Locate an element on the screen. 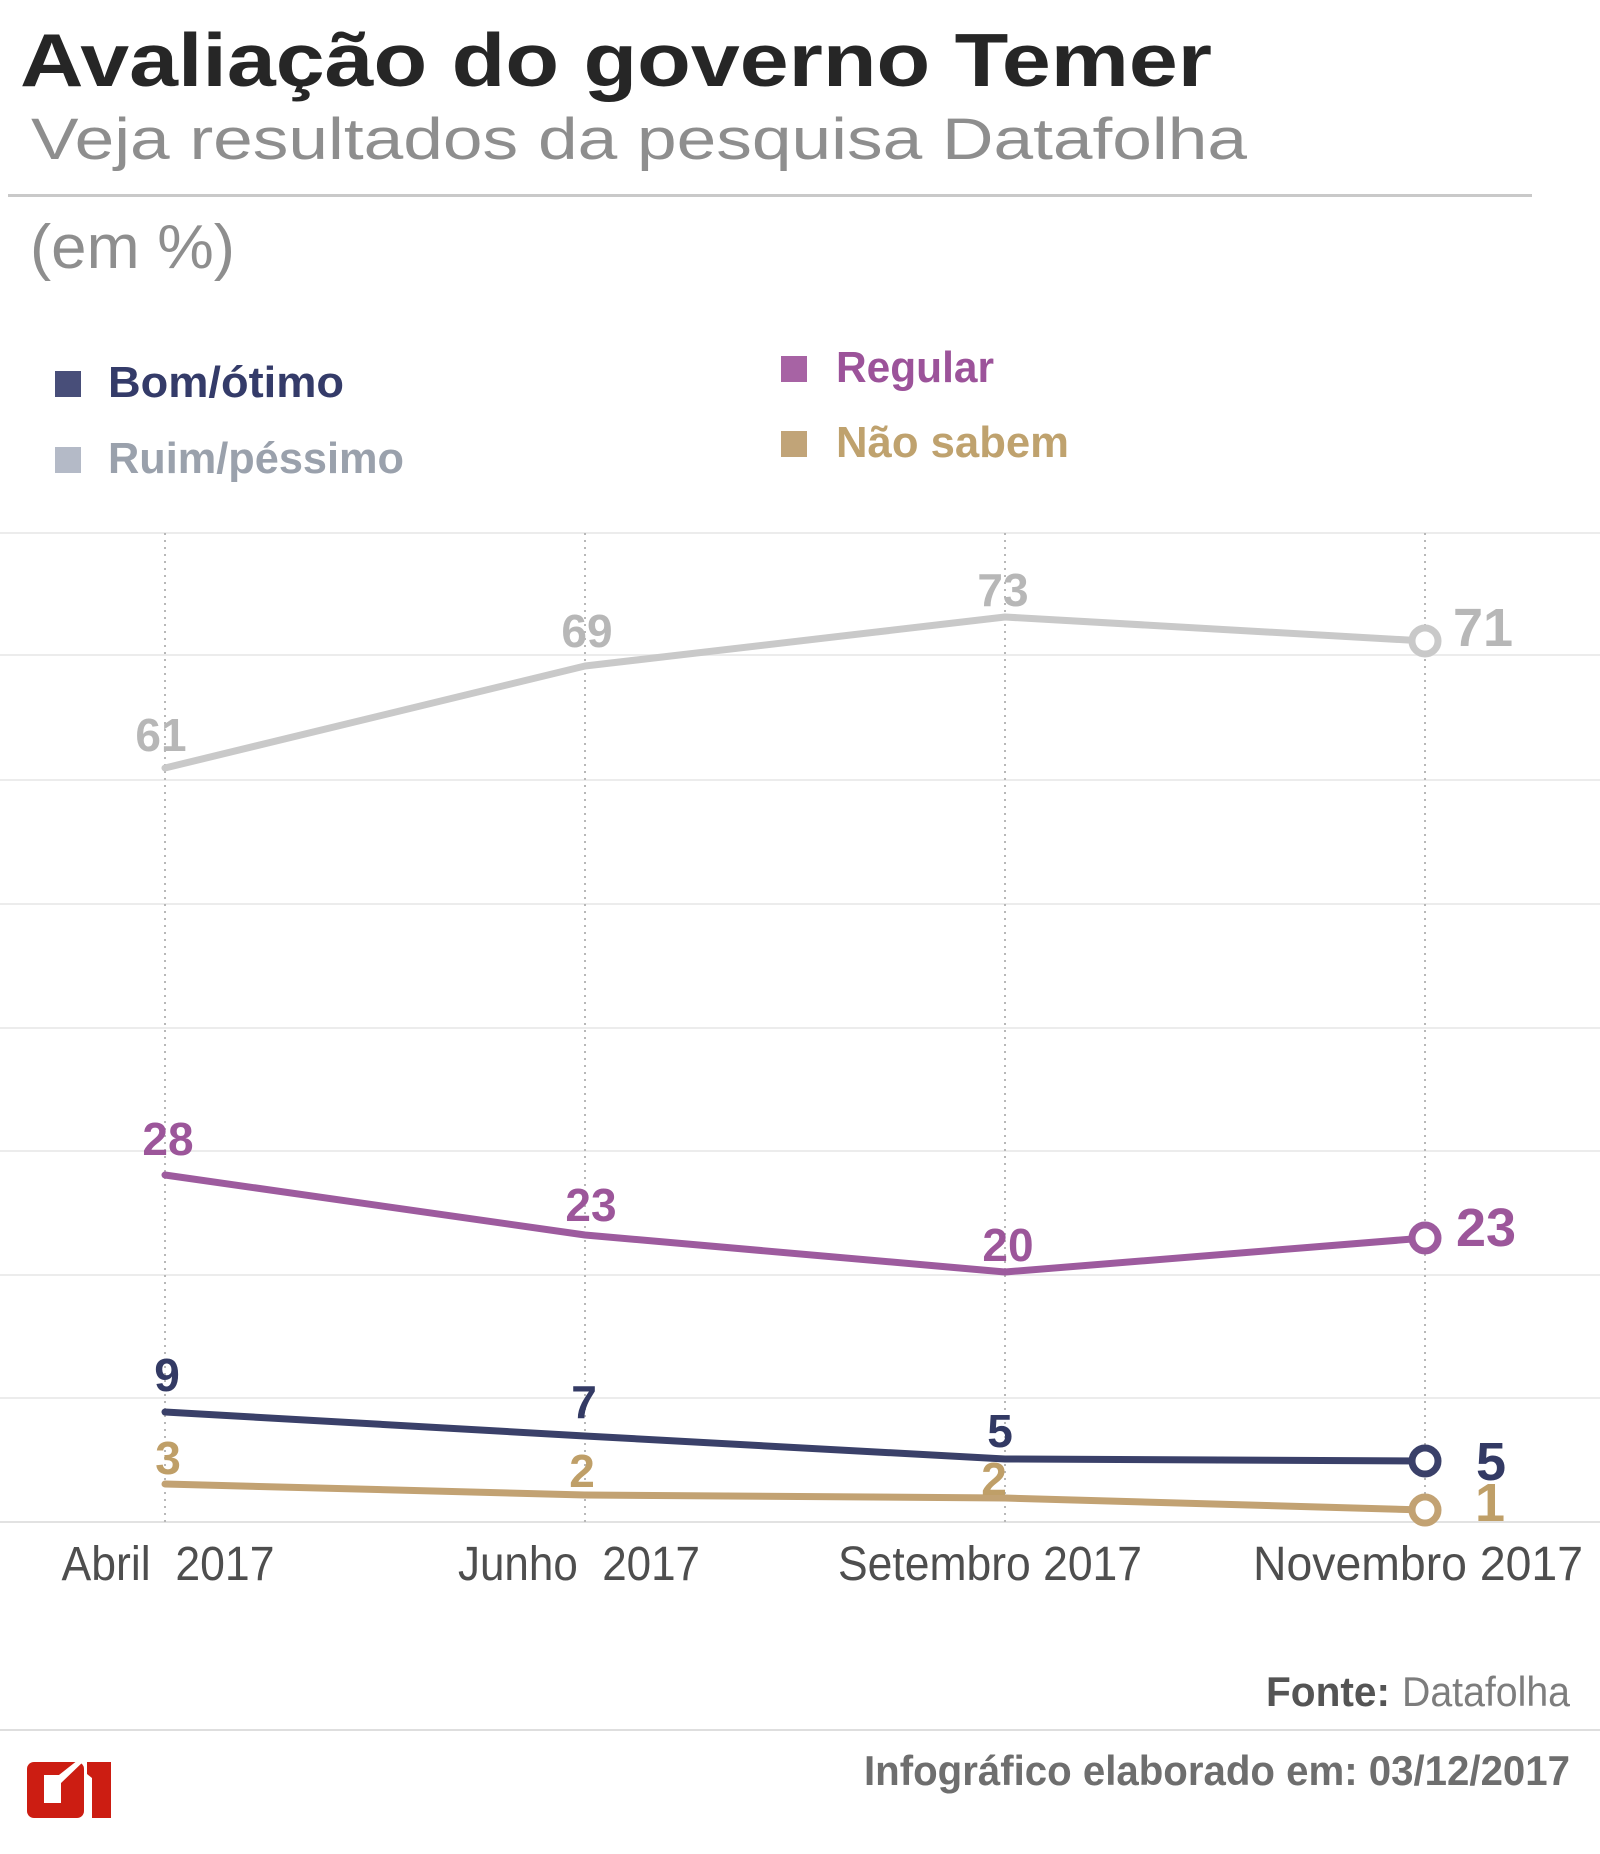 The height and width of the screenshot is (1854, 1600). svg-text: 1 is located at coordinates (1490, 1503).